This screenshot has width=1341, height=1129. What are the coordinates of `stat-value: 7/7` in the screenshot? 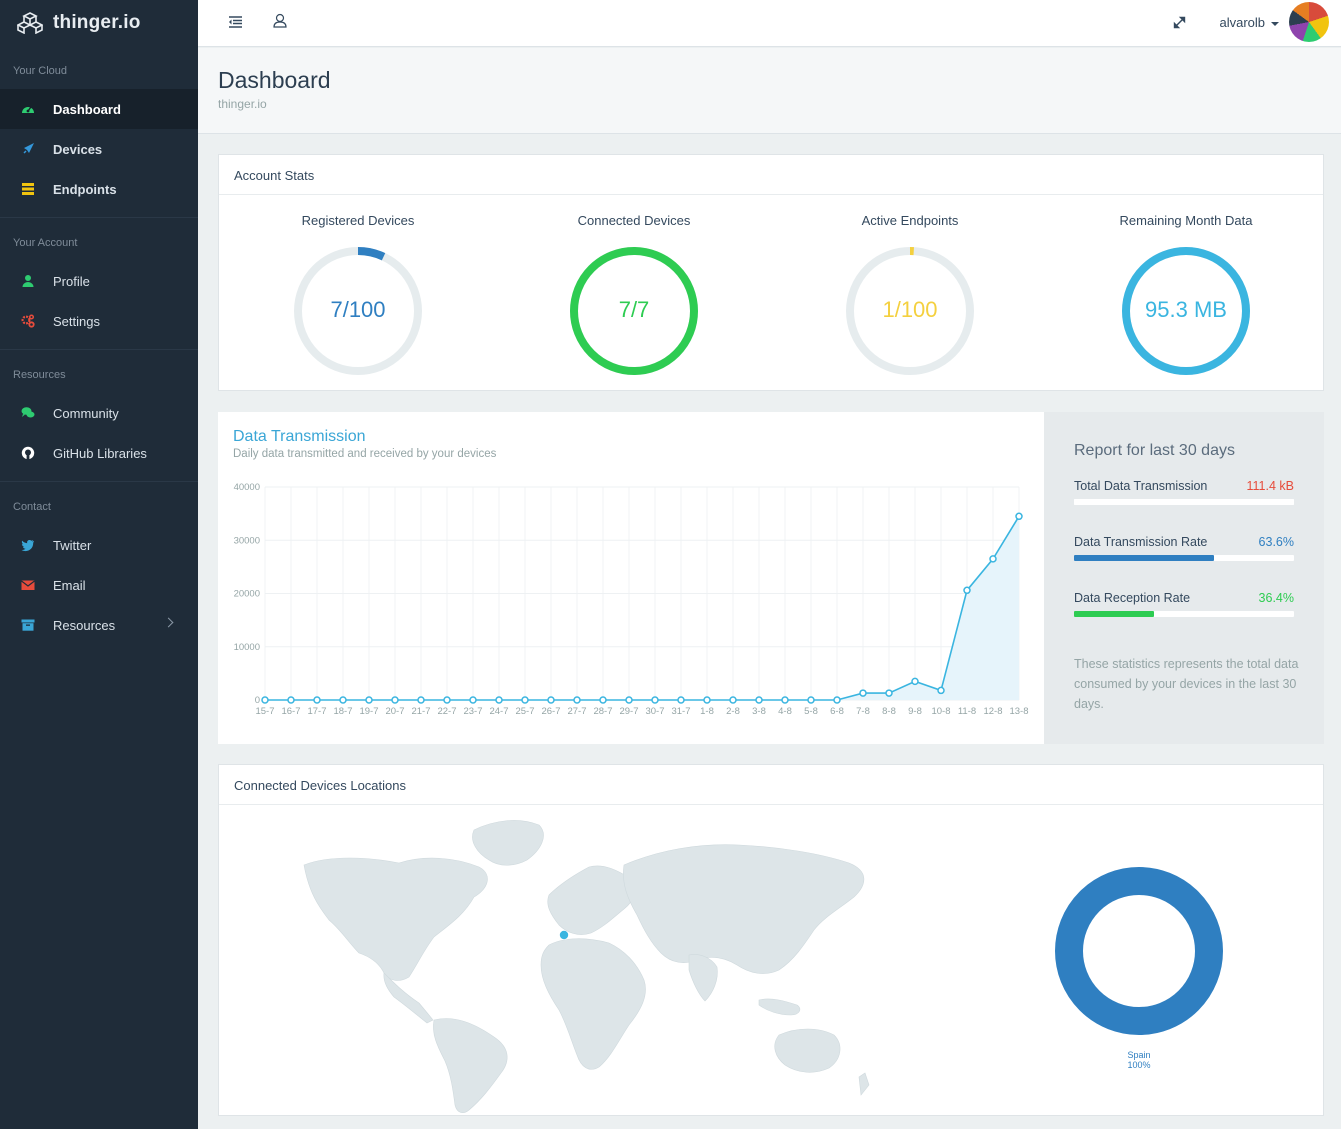 It's located at (634, 309).